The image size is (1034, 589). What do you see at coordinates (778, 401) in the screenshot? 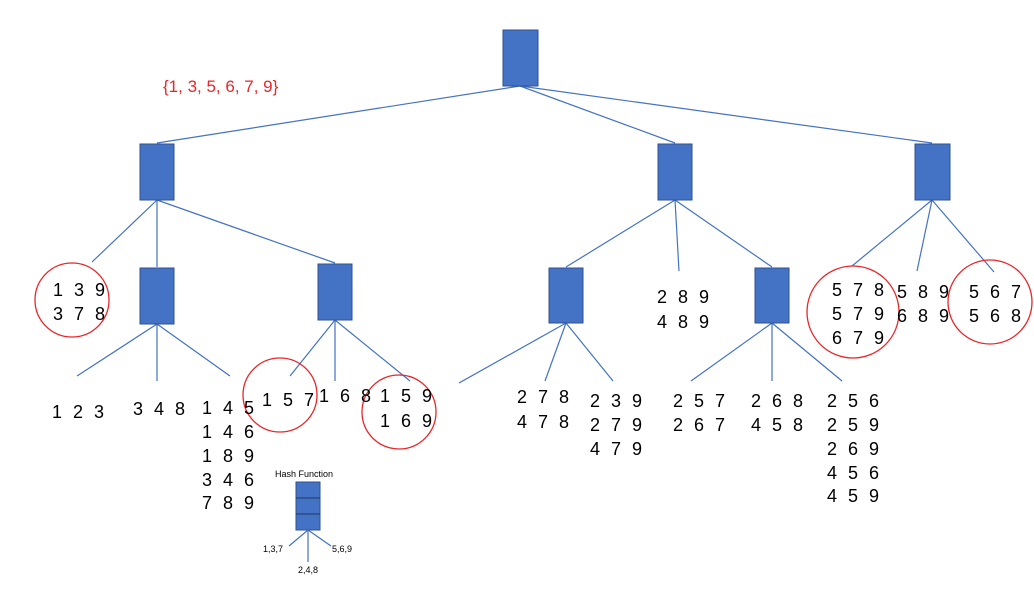
I see `leaf-itemset: 2 6 8` at bounding box center [778, 401].